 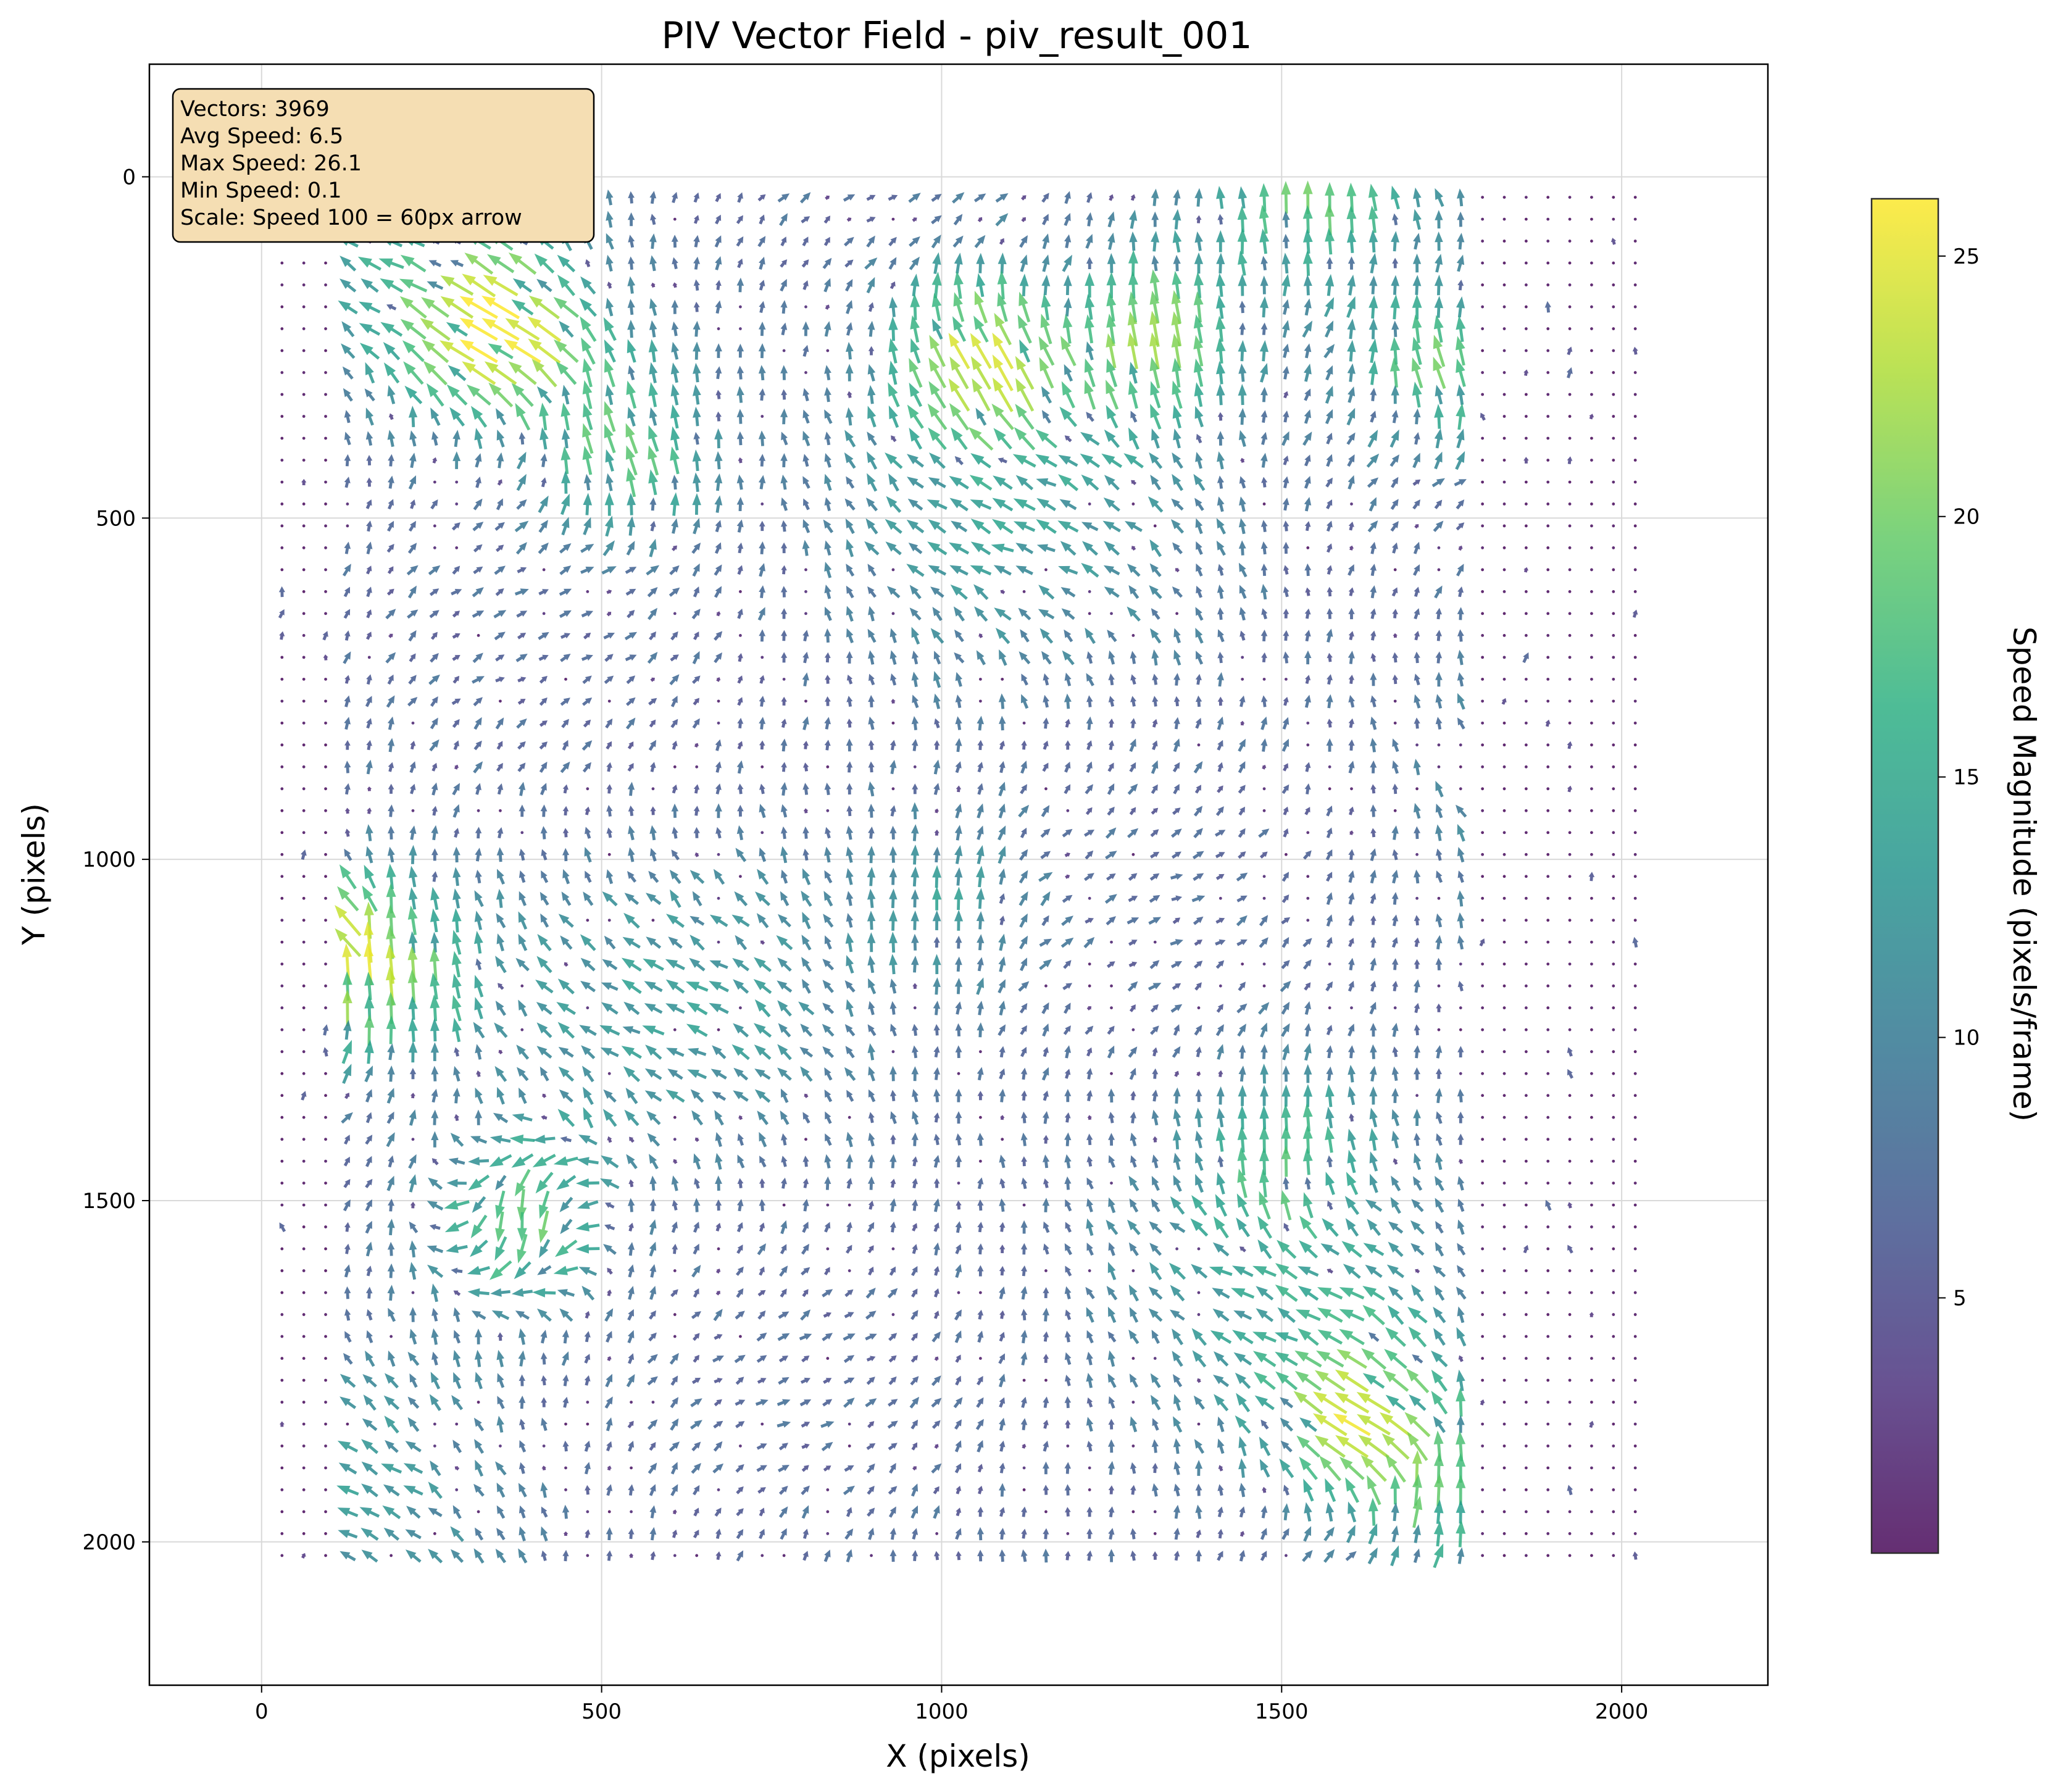 I want to click on colorbar-tick-label: 10, so click(x=1966, y=1038).